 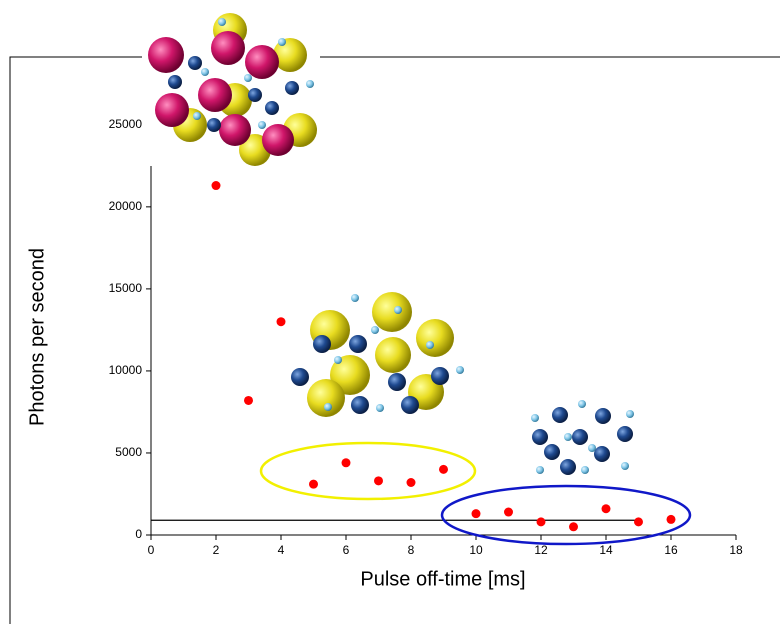 I want to click on x-axis-label: Pulse off-time [ms], so click(x=442, y=579).